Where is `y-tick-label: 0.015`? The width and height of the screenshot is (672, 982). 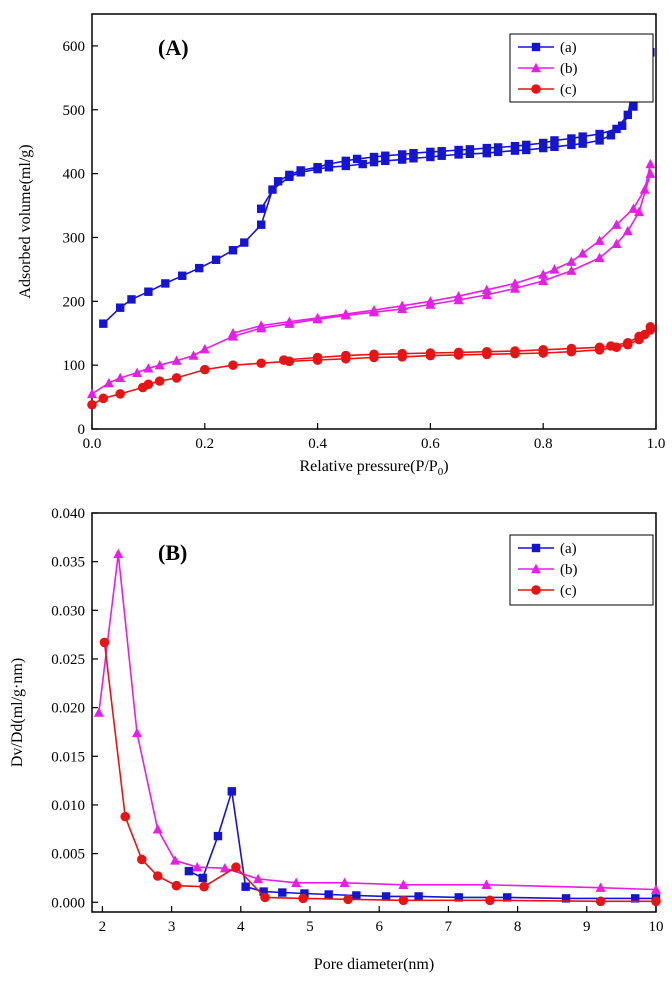 y-tick-label: 0.015 is located at coordinates (68, 757).